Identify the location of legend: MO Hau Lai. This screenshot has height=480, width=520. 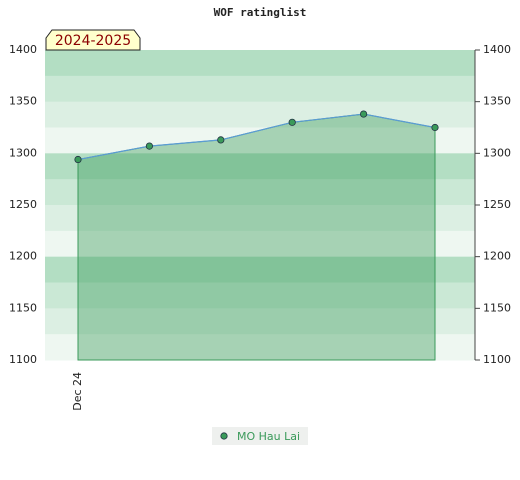
(260, 436).